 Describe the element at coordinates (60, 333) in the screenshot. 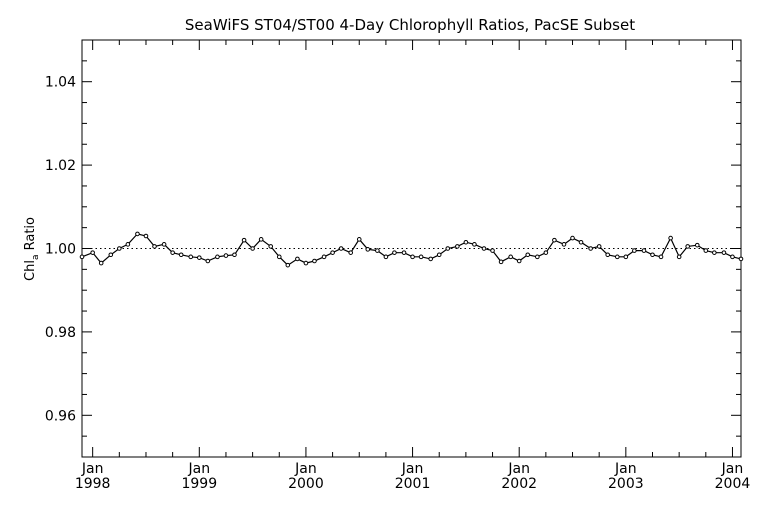

I see `y-tick-label: 0.98` at that location.